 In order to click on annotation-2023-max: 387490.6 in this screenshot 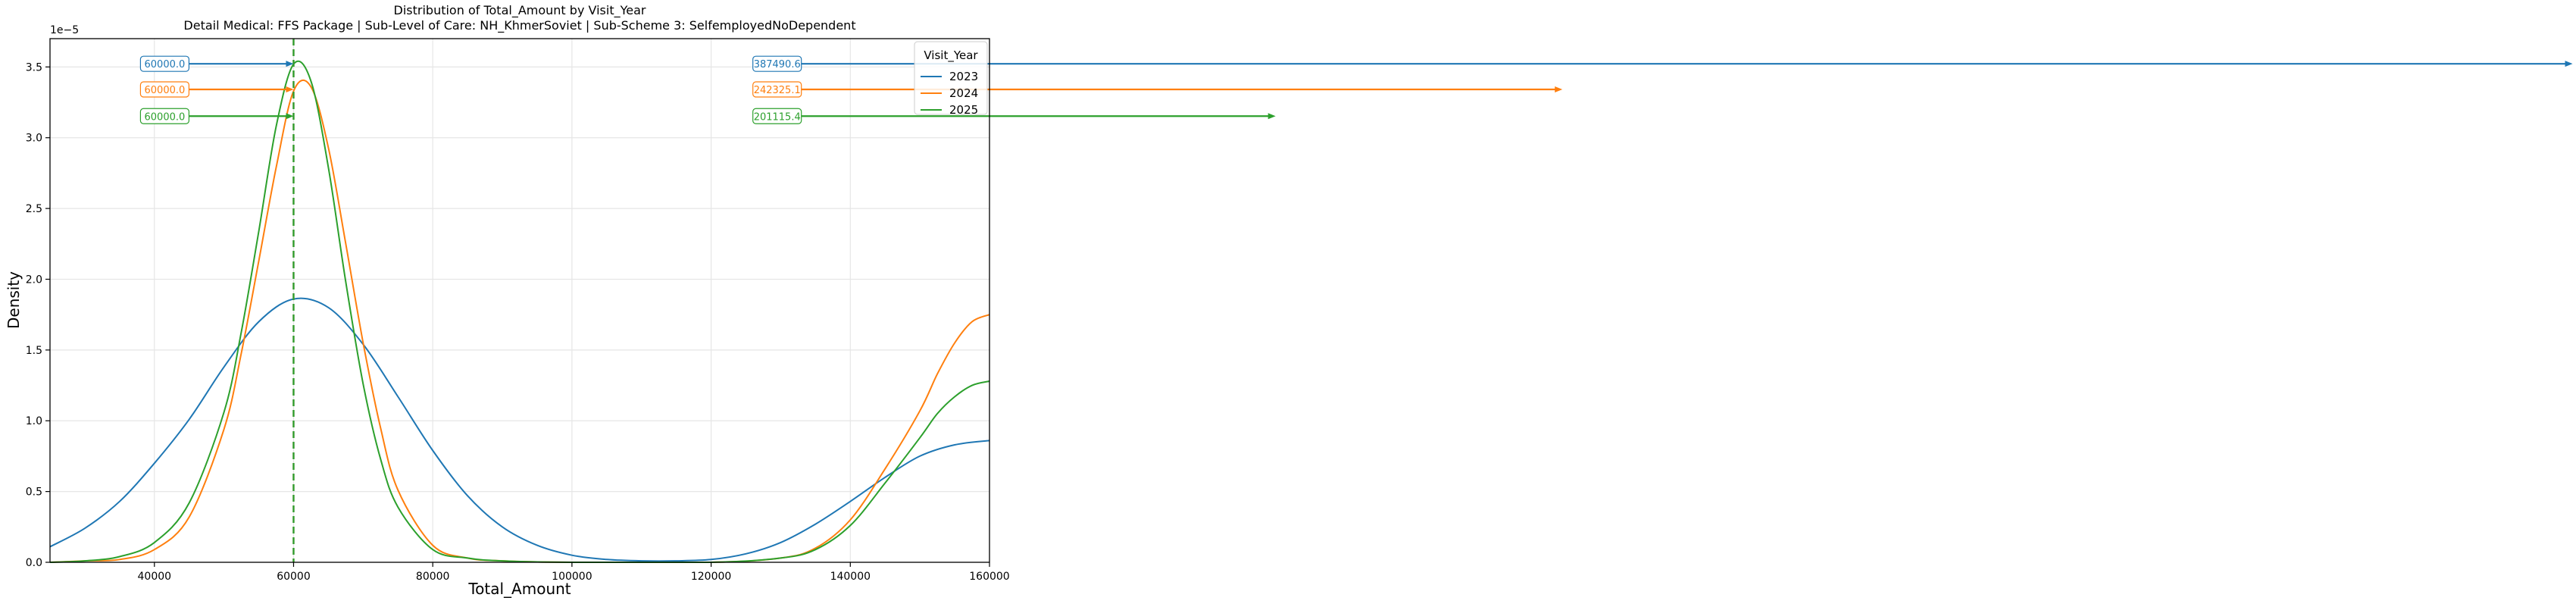, I will do `click(1662, 64)`.